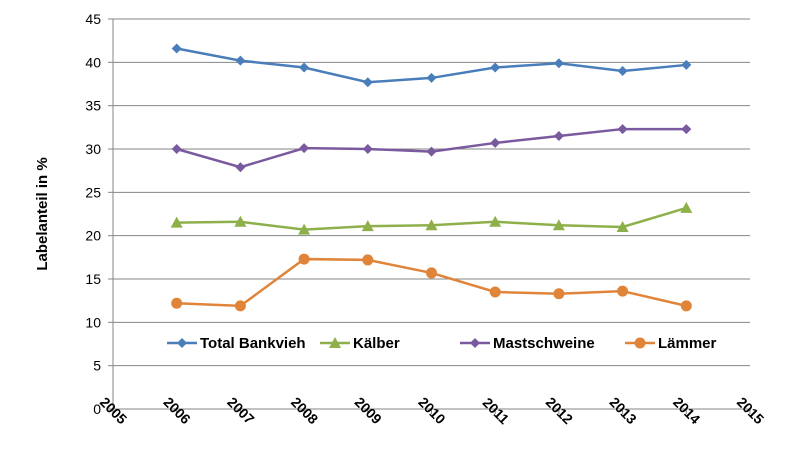 The image size is (800, 470). I want to click on x-tick-label: 2015, so click(750, 410).